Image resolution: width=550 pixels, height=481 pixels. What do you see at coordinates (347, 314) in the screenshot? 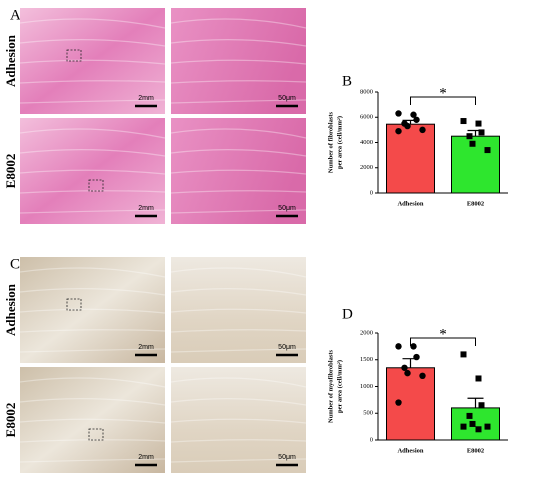
I see `panel-label: D` at bounding box center [347, 314].